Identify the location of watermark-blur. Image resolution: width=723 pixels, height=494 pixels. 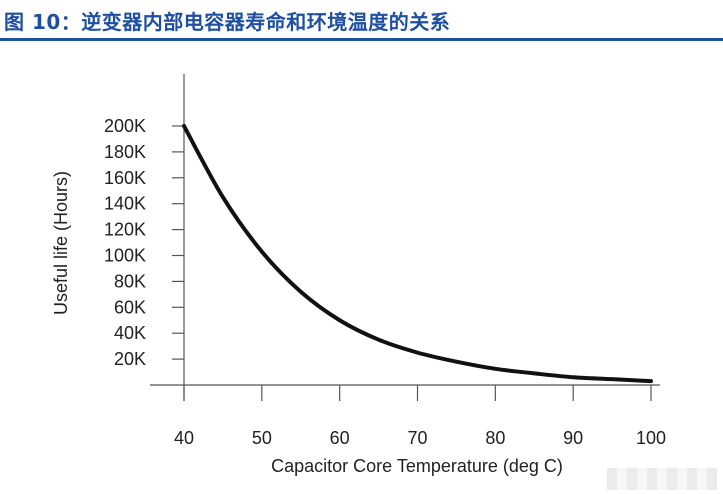
(662, 479).